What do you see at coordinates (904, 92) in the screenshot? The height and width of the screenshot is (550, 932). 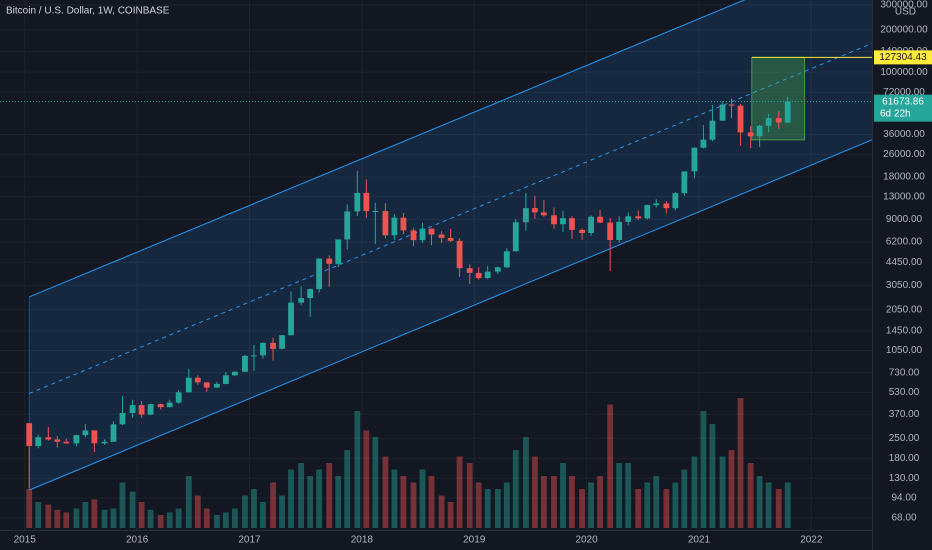 I see `y-tick-label: 72000.00` at bounding box center [904, 92].